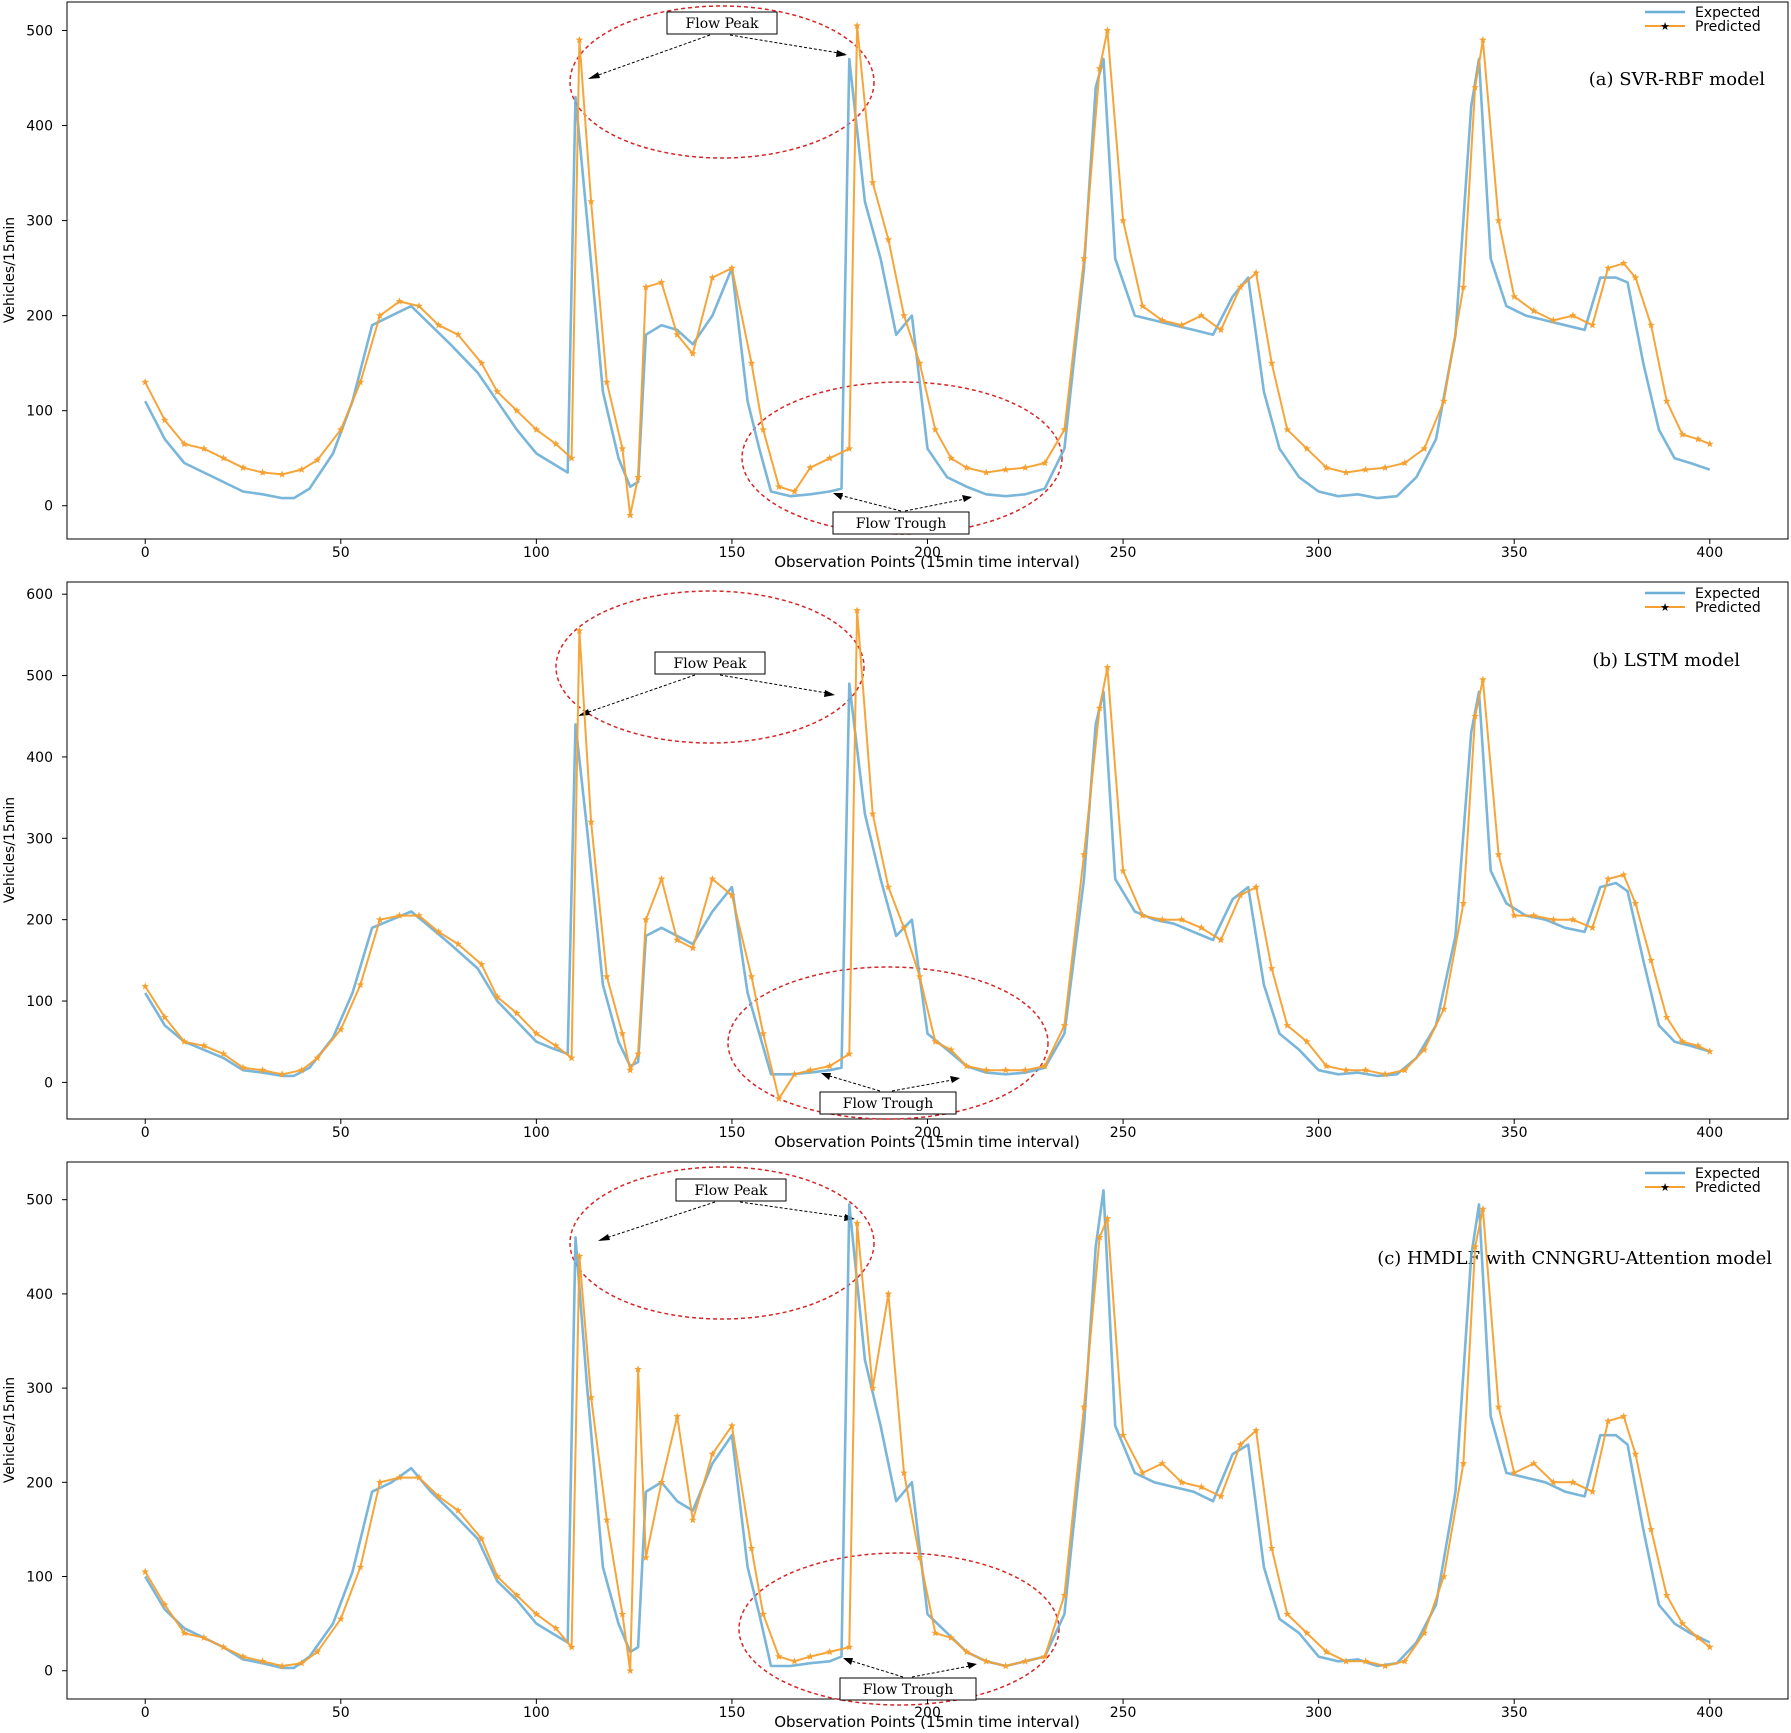 The image size is (1791, 1733). I want to click on x-axis-label: Observation Points (15min time interval), so click(927, 1142).